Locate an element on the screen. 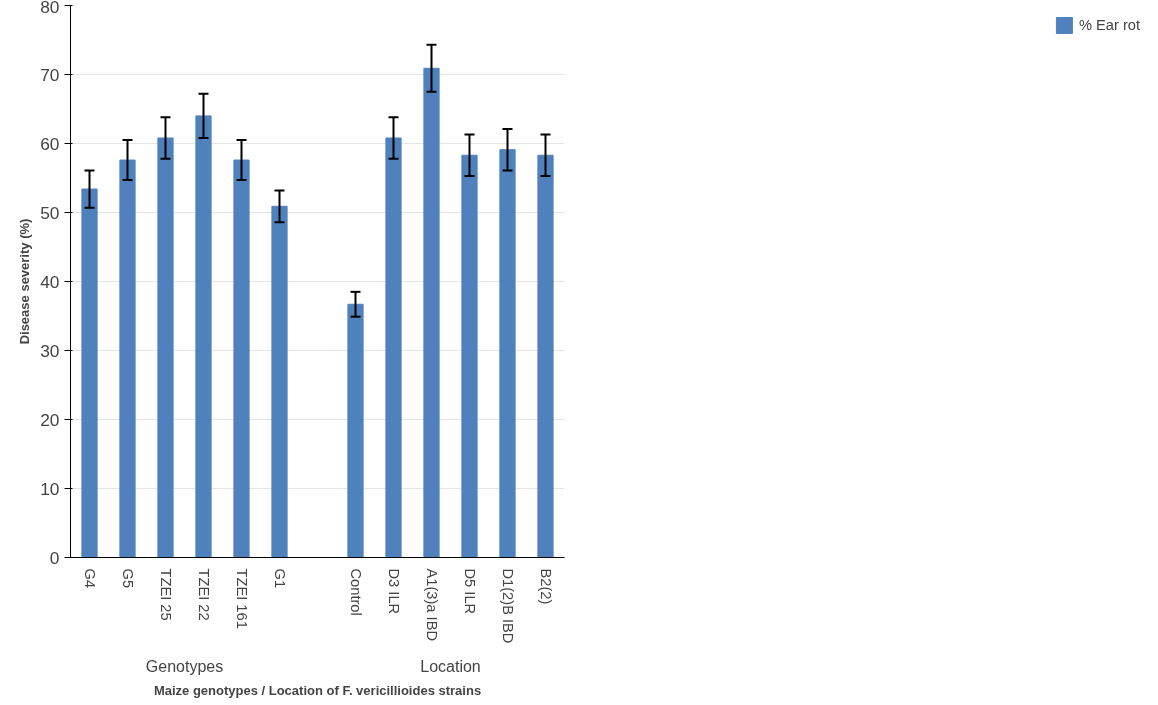 The image size is (1158, 705). x-tick-label: TZEI 161 is located at coordinates (241, 598).